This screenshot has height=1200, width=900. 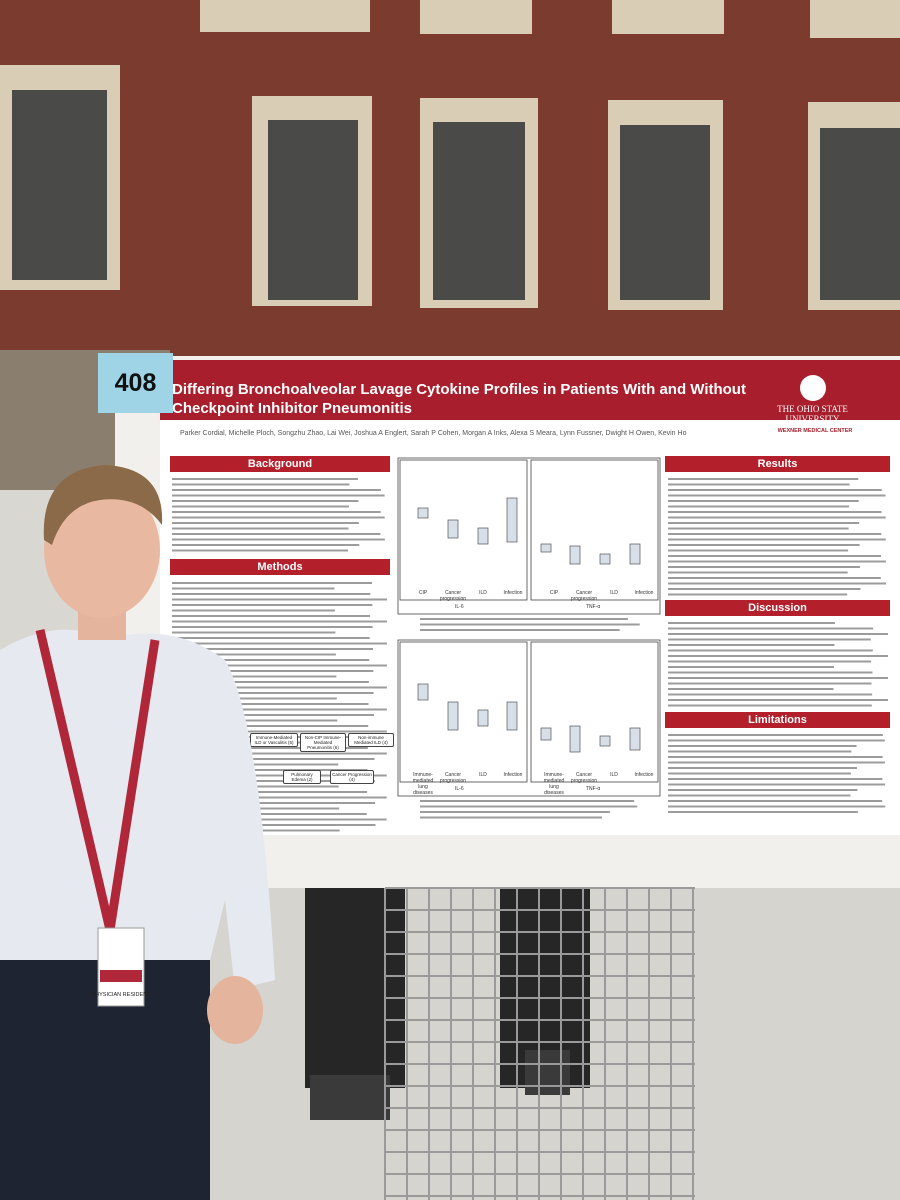 I want to click on institution-center: WEXNER MEDICAL CENTER, so click(x=815, y=431).